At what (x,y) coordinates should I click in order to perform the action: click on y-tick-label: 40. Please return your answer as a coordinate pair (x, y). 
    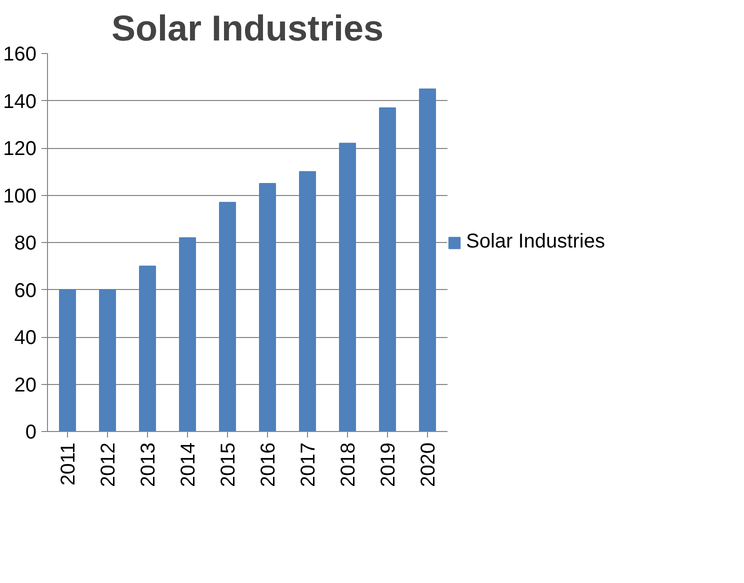
    Looking at the image, I should click on (25, 338).